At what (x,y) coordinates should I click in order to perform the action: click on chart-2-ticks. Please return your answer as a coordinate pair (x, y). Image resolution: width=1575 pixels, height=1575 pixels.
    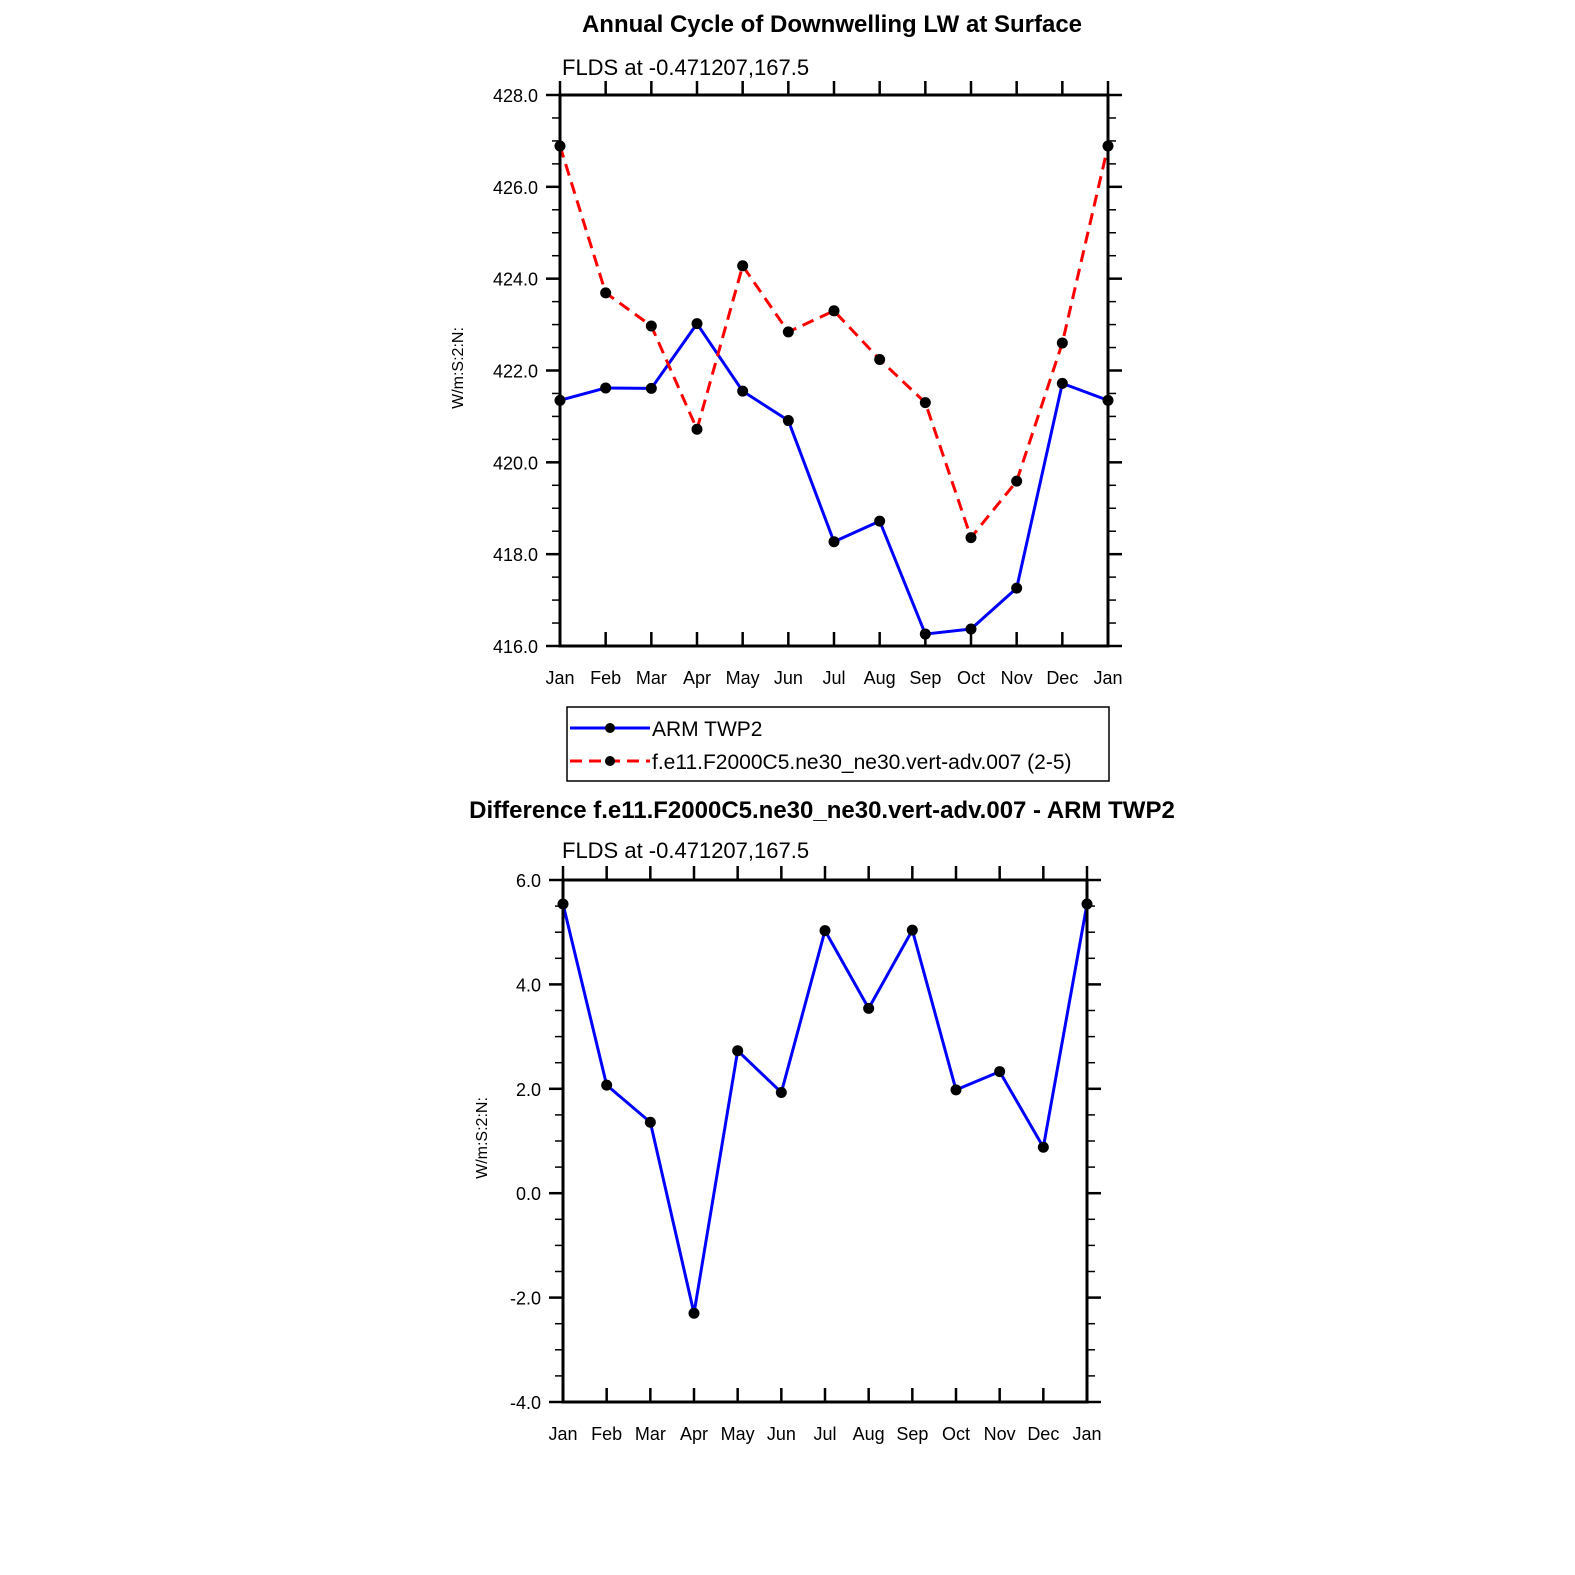
    Looking at the image, I should click on (825, 1135).